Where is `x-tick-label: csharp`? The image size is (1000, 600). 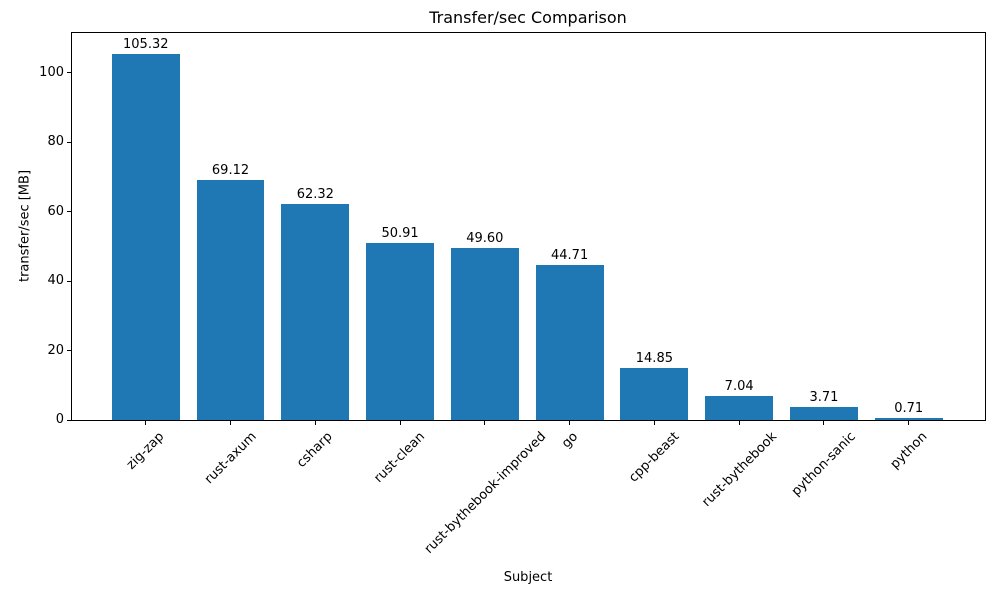 x-tick-label: csharp is located at coordinates (315, 450).